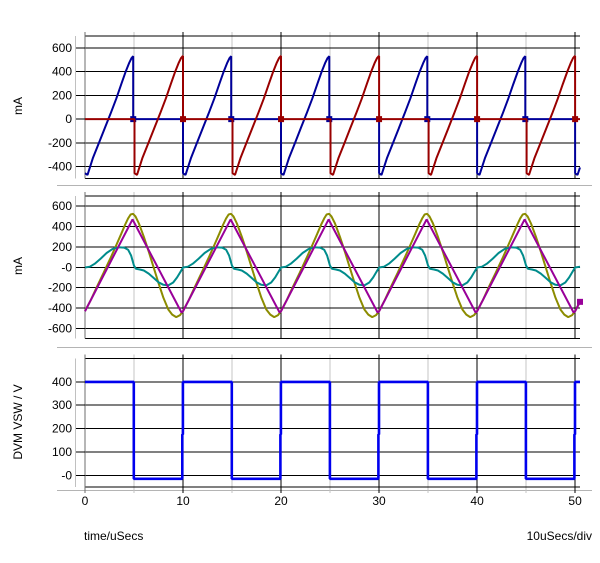 This screenshot has height=563, width=600. I want to click on trace-capacitor-ripple-current, so click(332, 266).